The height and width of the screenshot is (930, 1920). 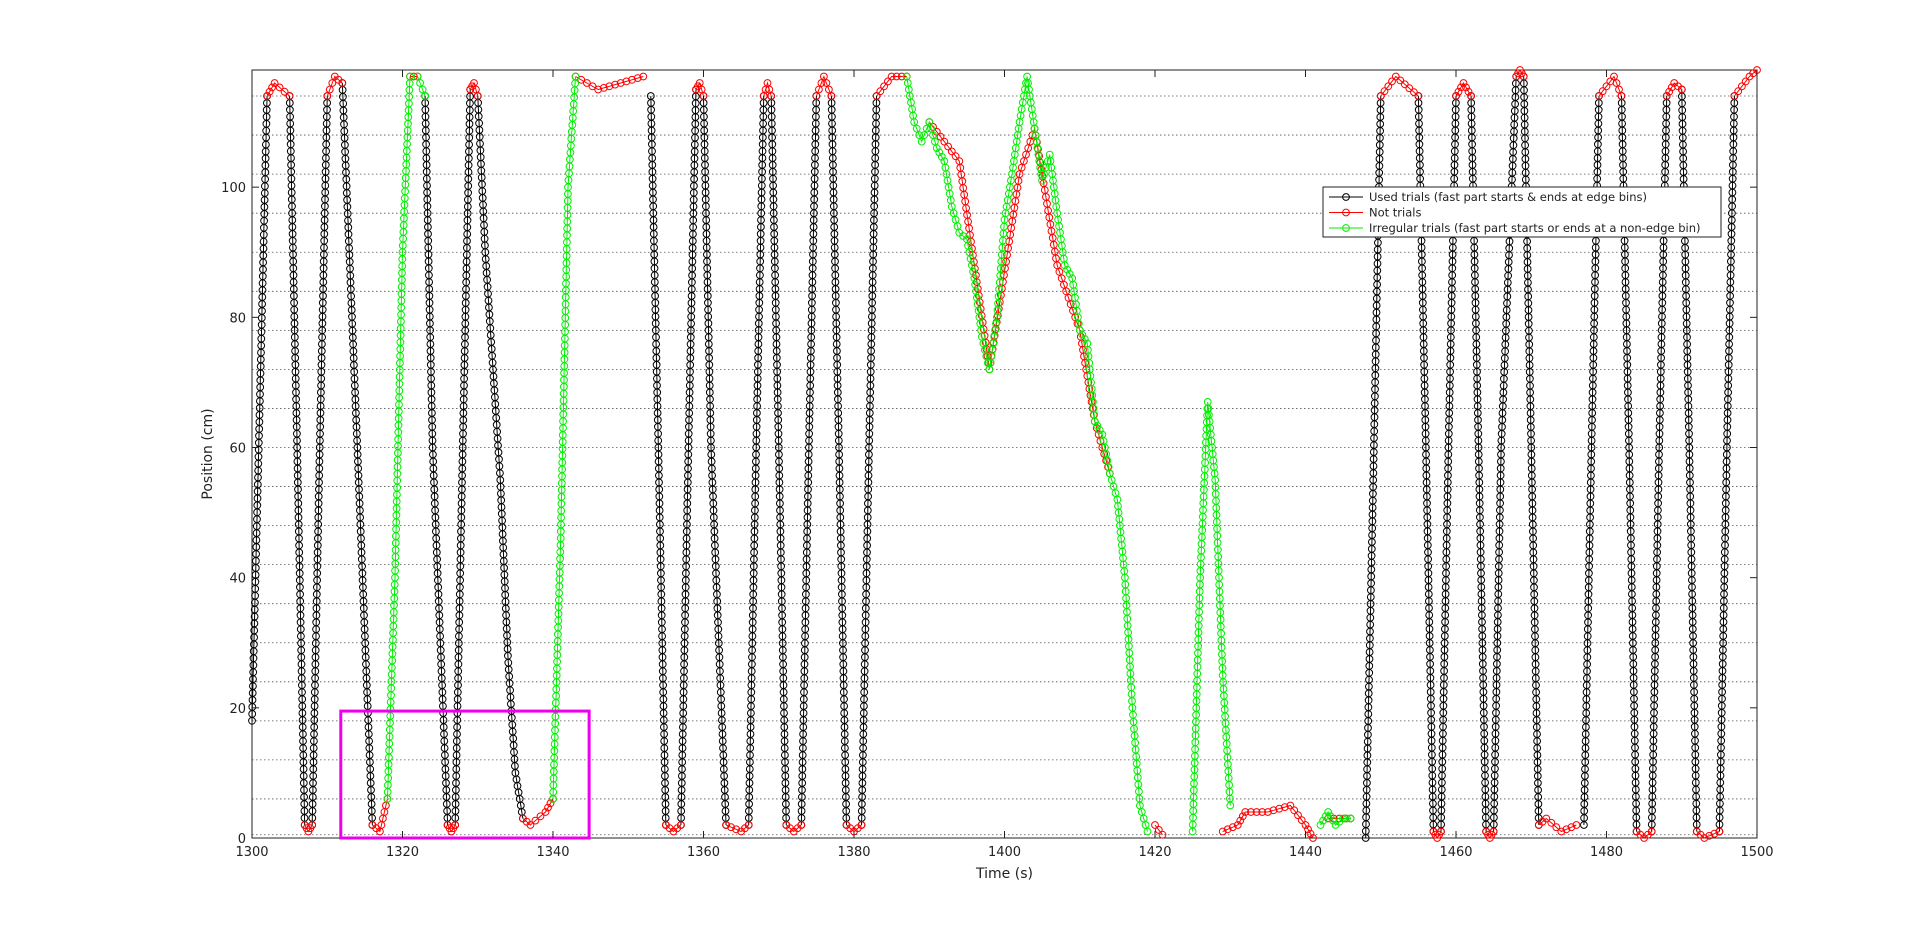 What do you see at coordinates (251, 852) in the screenshot?
I see `x-tick-label: 1300` at bounding box center [251, 852].